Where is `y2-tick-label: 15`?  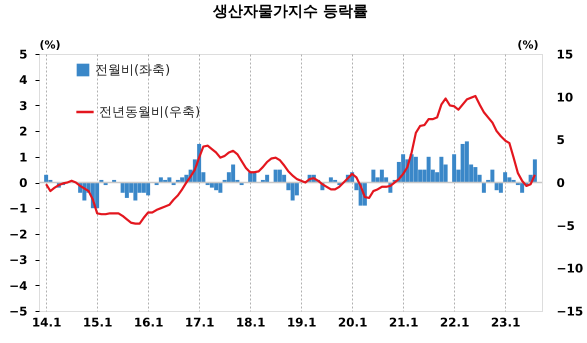
y2-tick-label: 15 is located at coordinates (565, 55).